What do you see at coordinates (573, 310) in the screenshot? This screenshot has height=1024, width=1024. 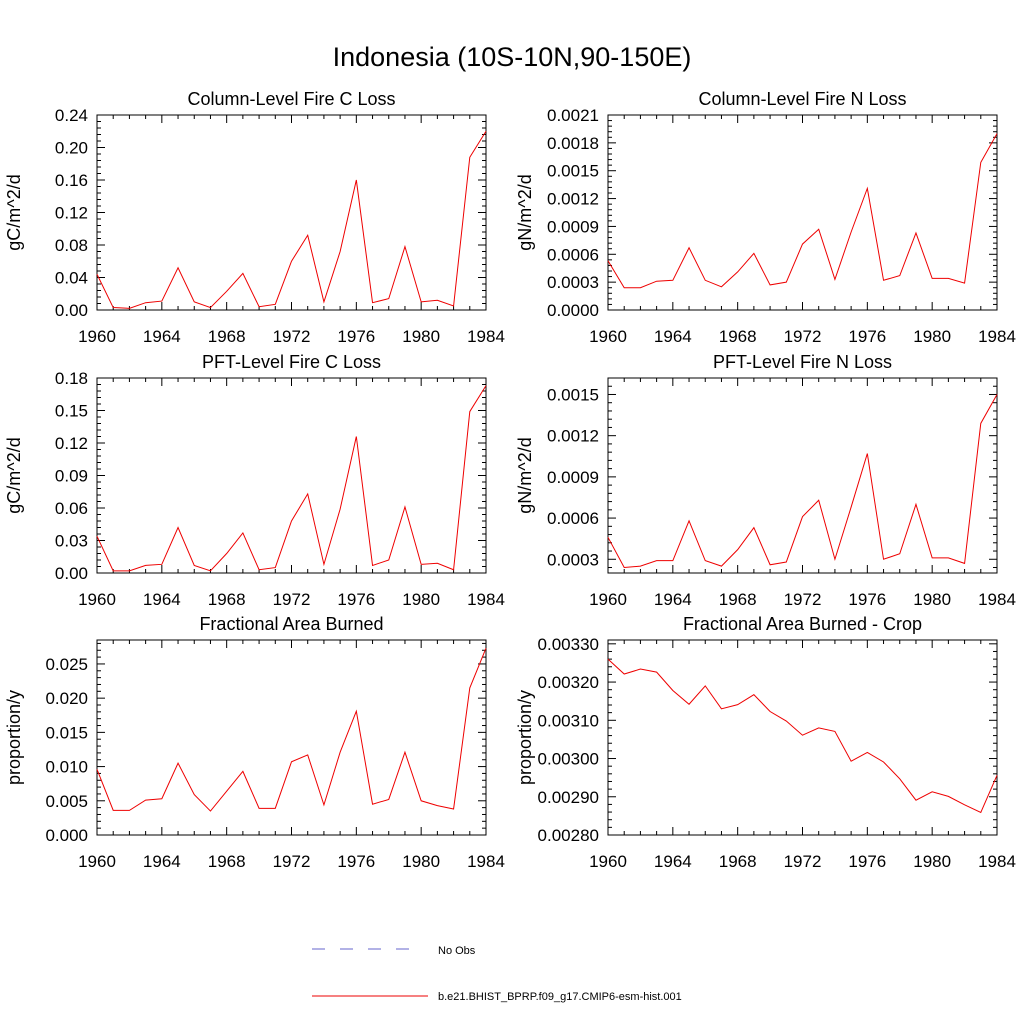 I see `y-tick-label: 0.0000` at bounding box center [573, 310].